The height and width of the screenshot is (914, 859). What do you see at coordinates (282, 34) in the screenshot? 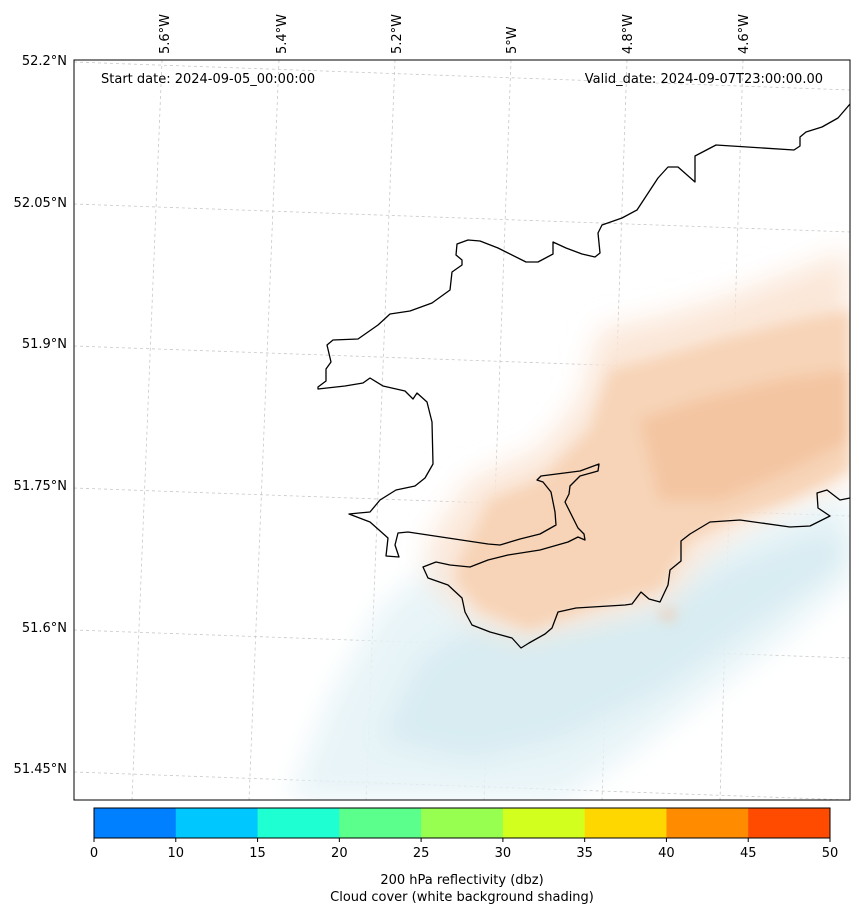
I see `lon-label: 5.4°W` at bounding box center [282, 34].